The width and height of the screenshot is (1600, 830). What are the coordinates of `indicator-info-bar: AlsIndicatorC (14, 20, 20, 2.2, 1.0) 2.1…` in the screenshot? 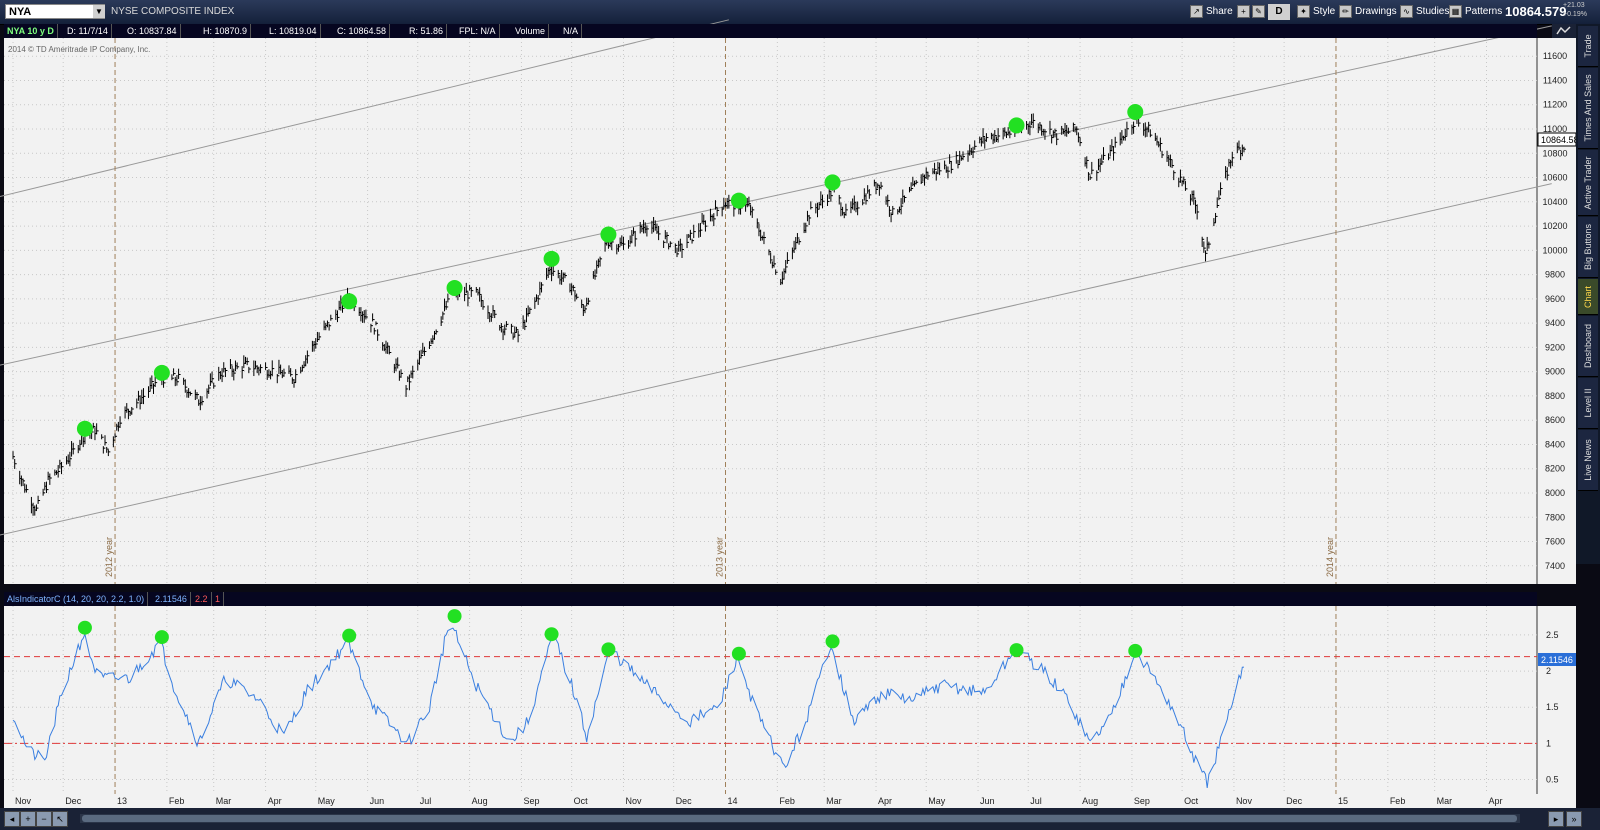 It's located at (770, 599).